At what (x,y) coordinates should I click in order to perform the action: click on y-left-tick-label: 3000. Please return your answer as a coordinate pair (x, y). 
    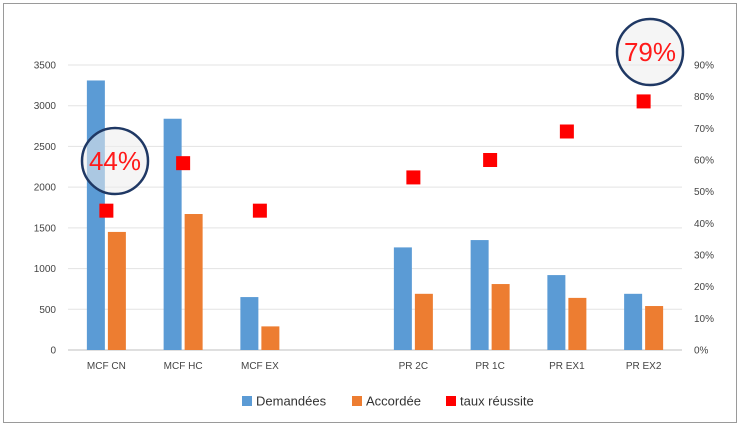
    Looking at the image, I should click on (45, 106).